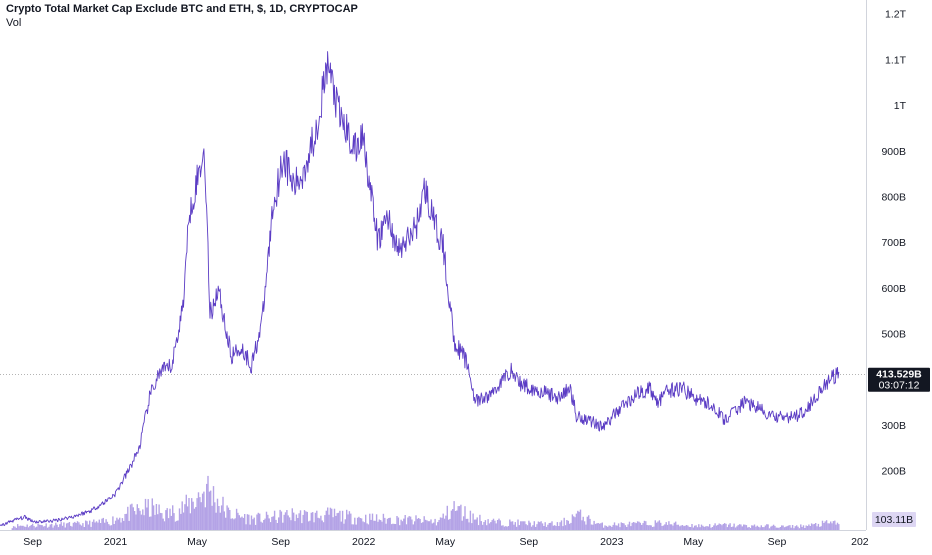 The height and width of the screenshot is (555, 932). I want to click on x-tick-label: Sep, so click(528, 542).